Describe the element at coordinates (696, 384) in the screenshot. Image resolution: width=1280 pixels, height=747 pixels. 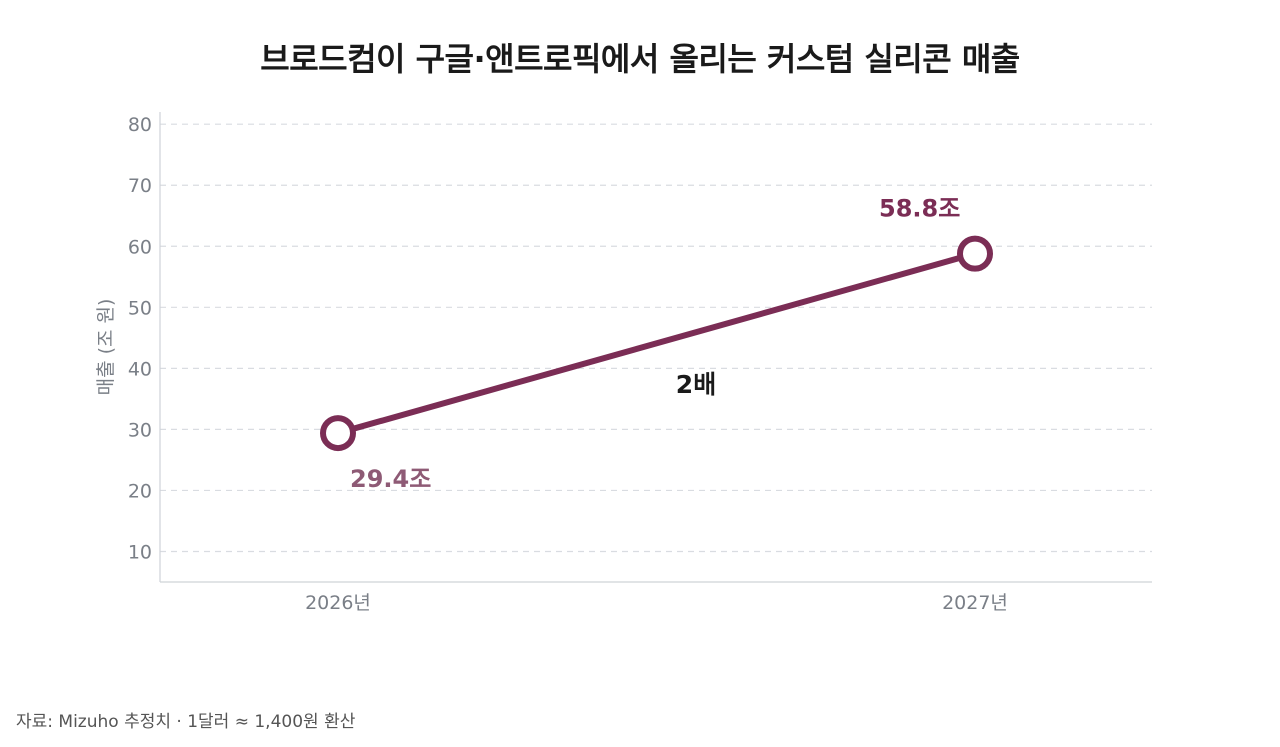
I see `growth-annotation: 2배` at that location.